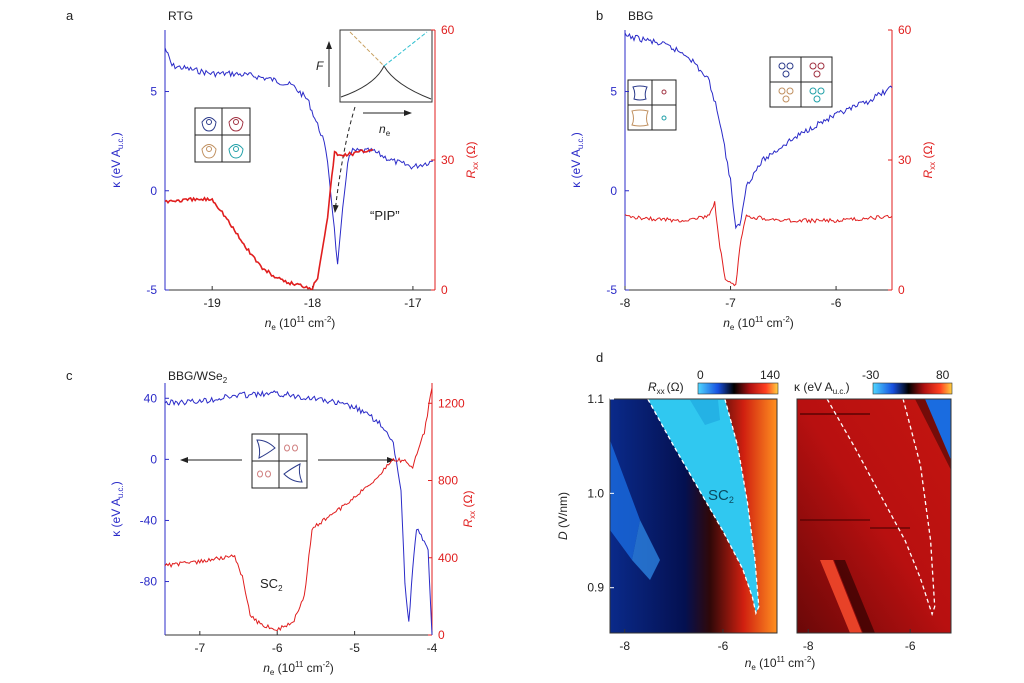 The height and width of the screenshot is (683, 1024). I want to click on panel-c-x-tick-label: -5, so click(354, 648).